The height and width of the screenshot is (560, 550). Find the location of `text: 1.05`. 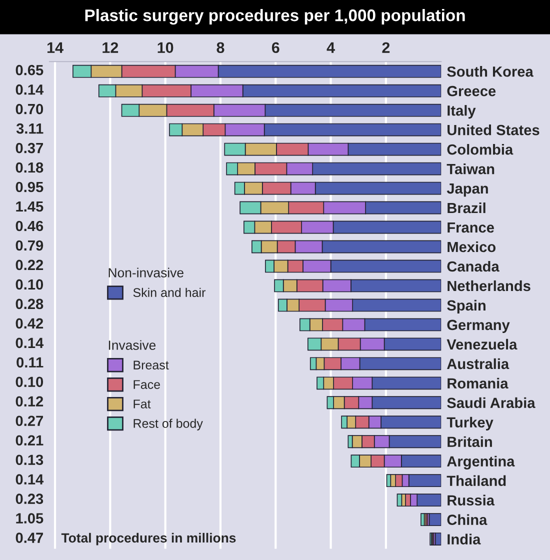

text: 1.05 is located at coordinates (30, 518).